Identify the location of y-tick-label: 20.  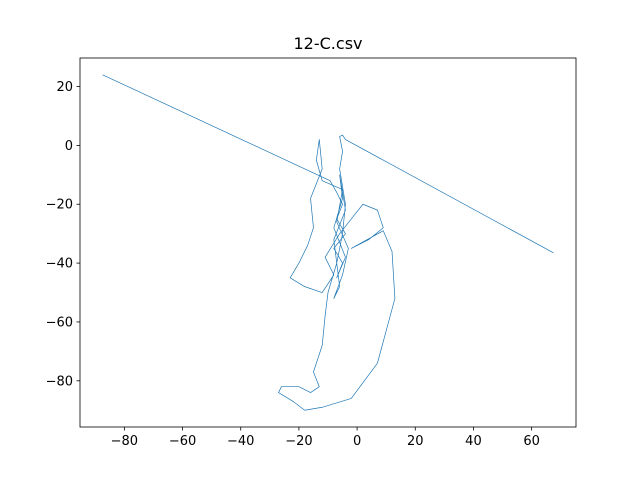
(64, 87).